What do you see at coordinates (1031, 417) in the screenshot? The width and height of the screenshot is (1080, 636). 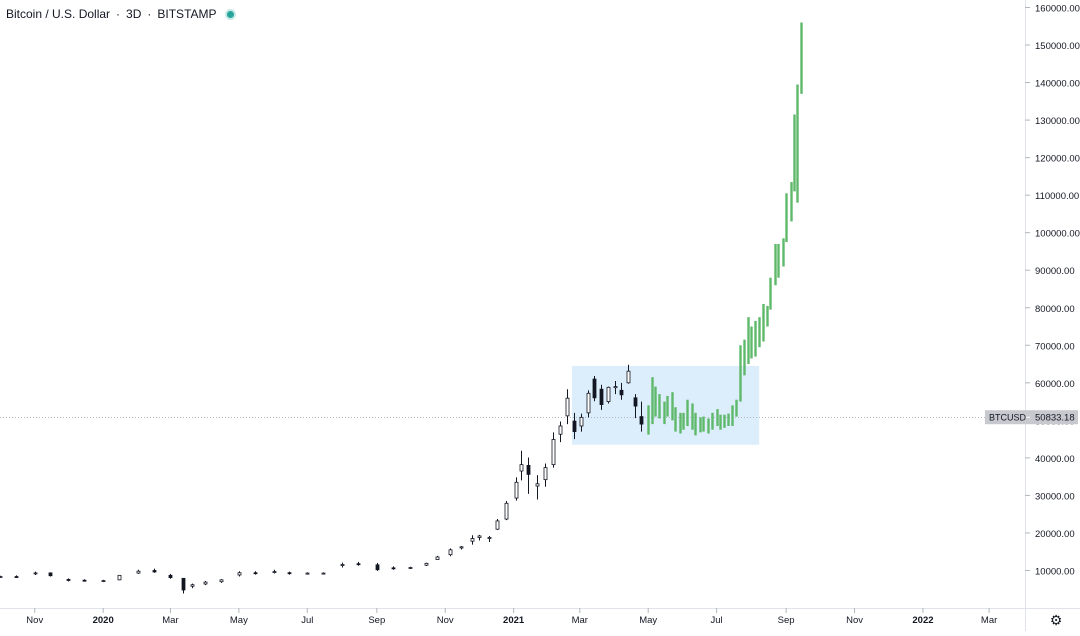 I see `price-label-badge` at bounding box center [1031, 417].